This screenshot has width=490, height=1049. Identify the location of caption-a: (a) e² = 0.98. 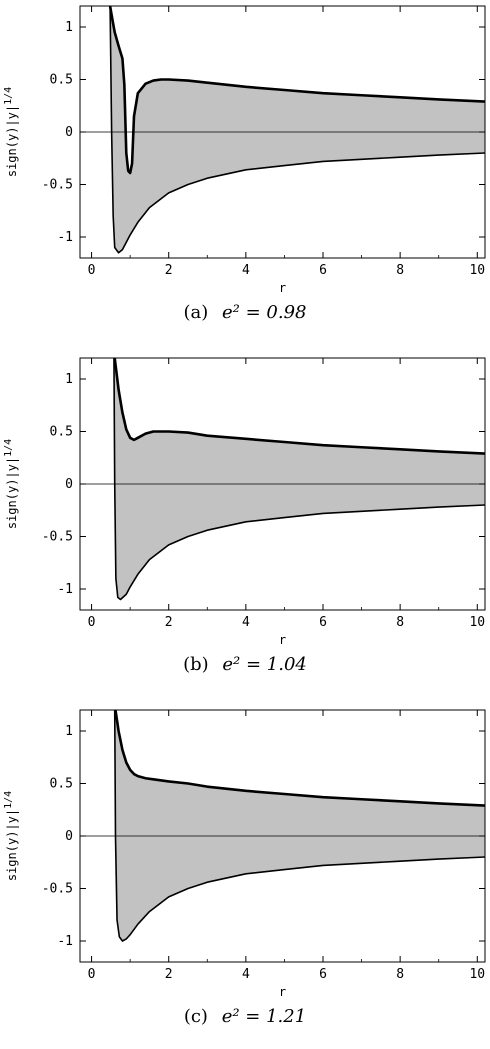
(245, 312).